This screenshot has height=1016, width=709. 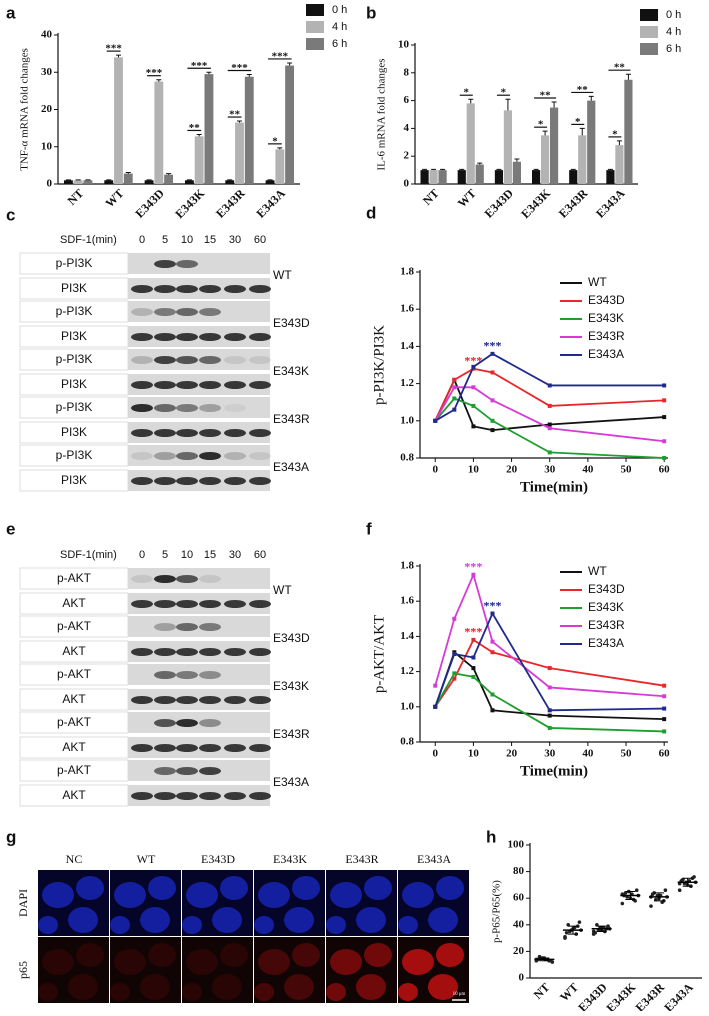 What do you see at coordinates (407, 601) in the screenshot?
I see `y-tick-label: 1.6` at bounding box center [407, 601].